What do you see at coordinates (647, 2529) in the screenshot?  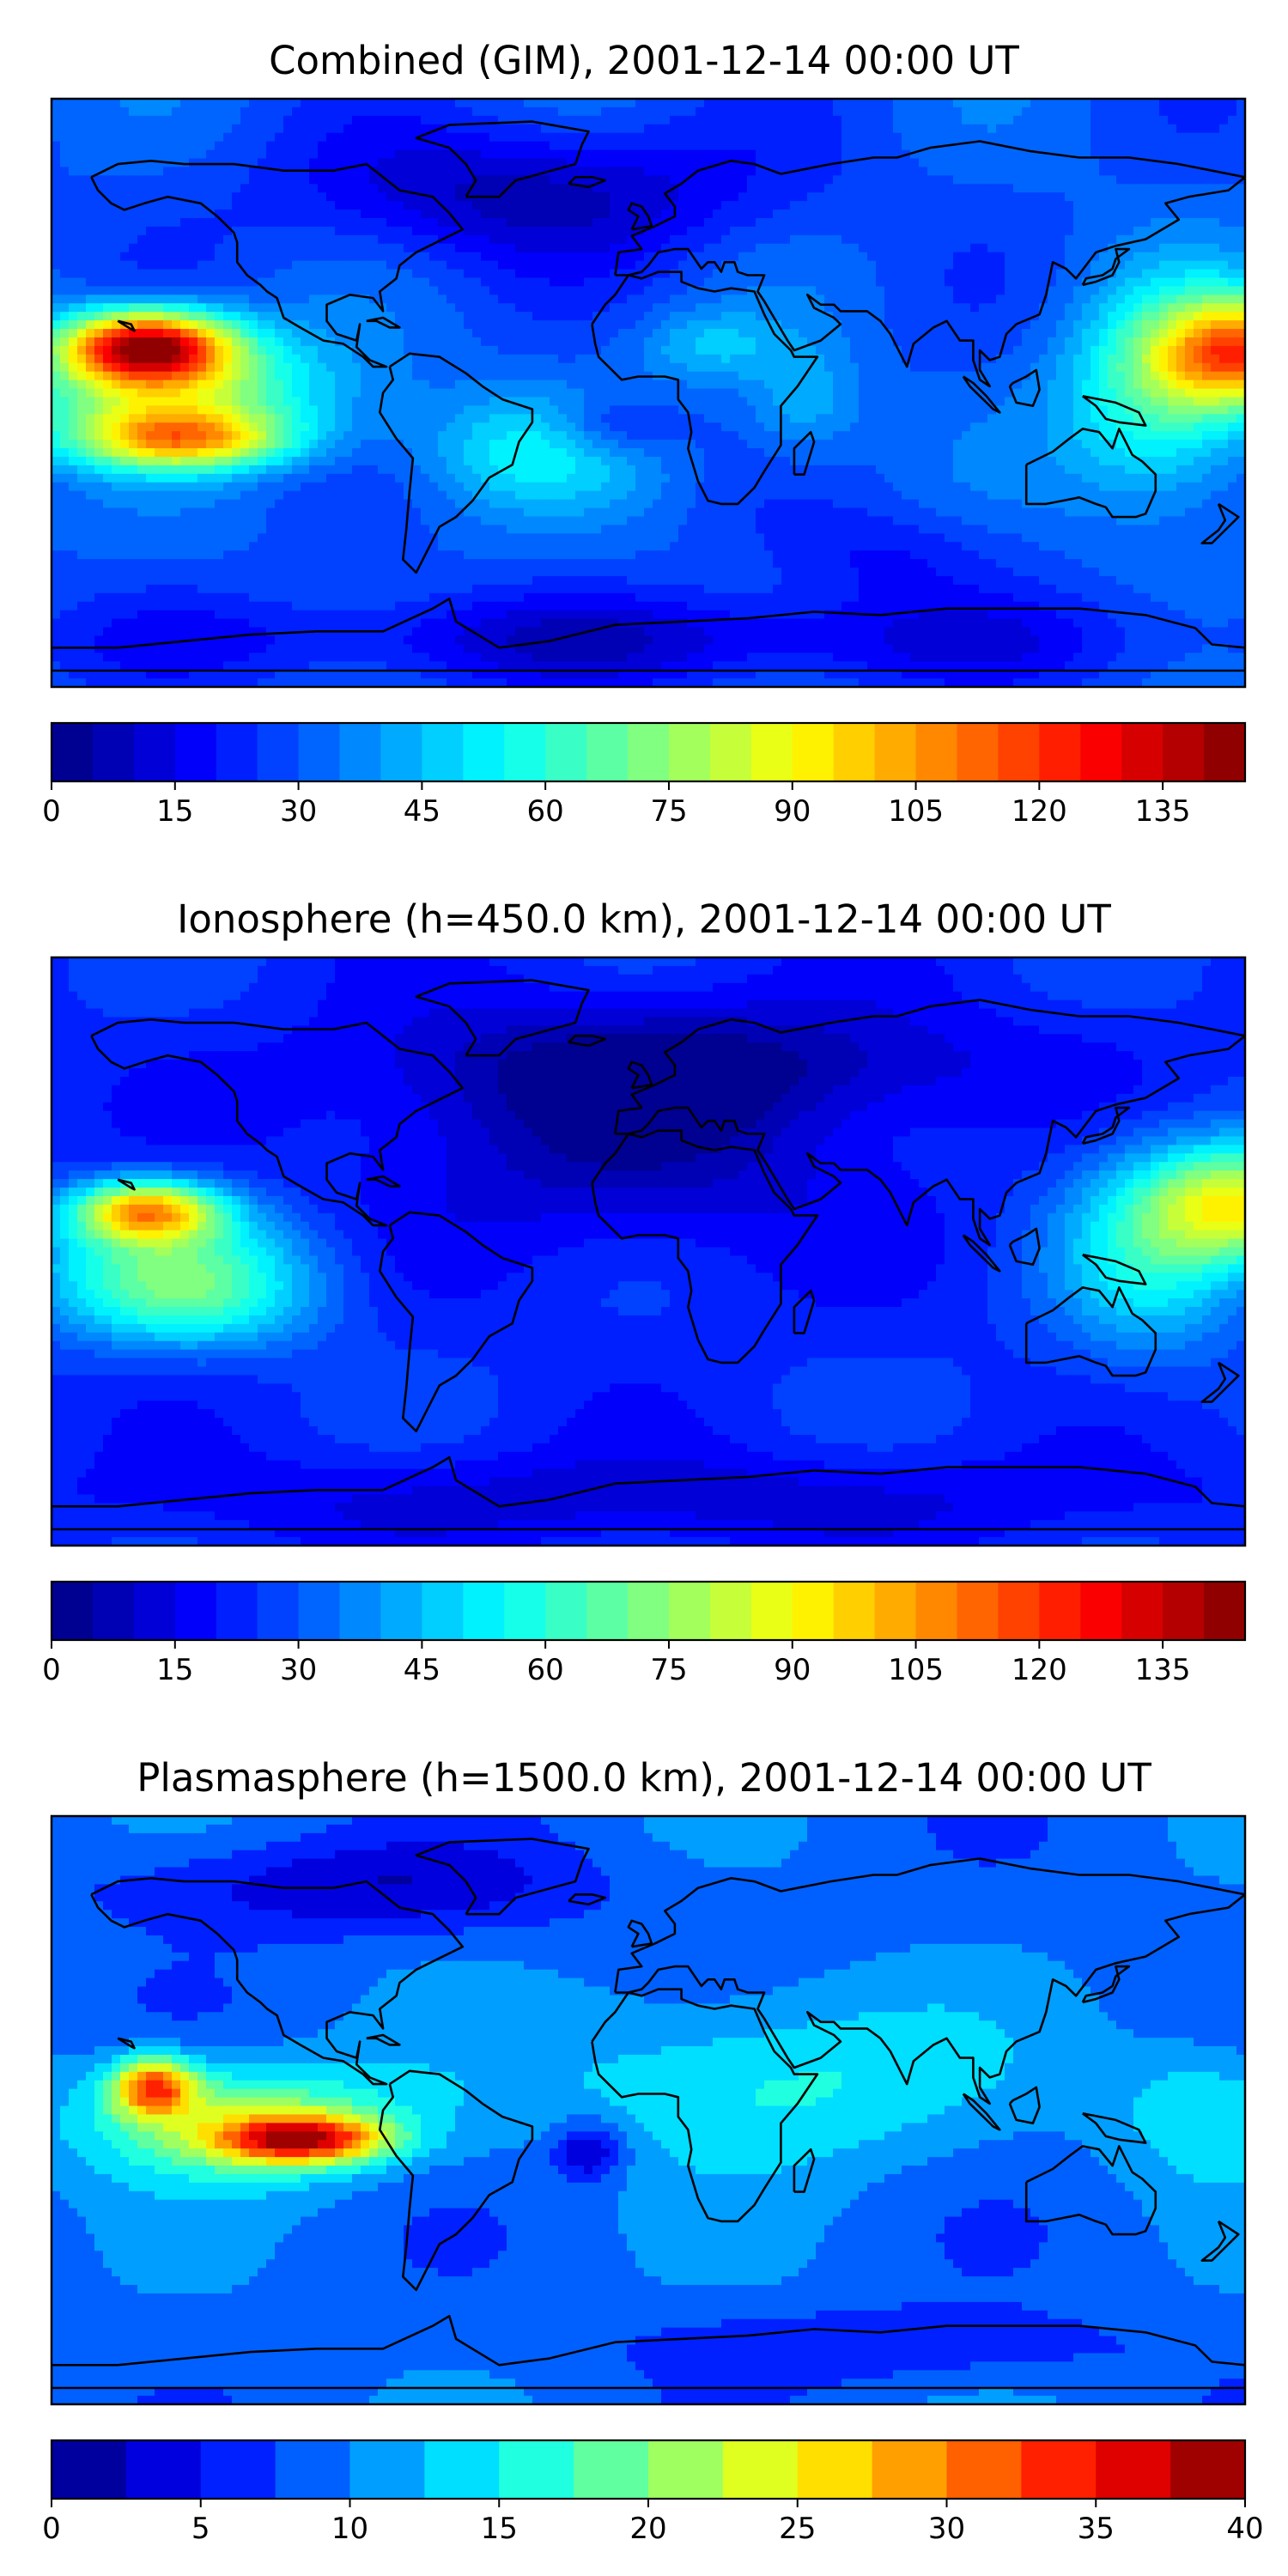 I see `colorbar-tick-label: 20` at bounding box center [647, 2529].